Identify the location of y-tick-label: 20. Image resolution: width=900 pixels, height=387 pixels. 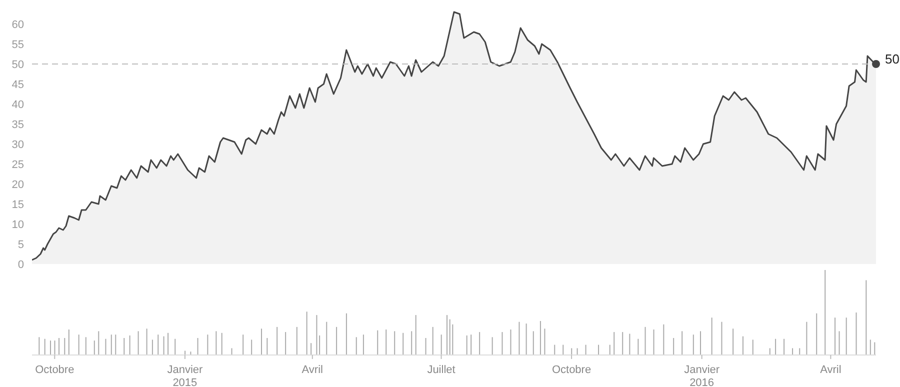
(18, 184).